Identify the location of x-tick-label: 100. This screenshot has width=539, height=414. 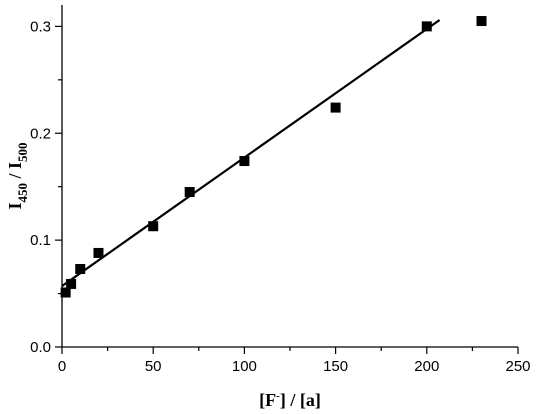
(244, 366).